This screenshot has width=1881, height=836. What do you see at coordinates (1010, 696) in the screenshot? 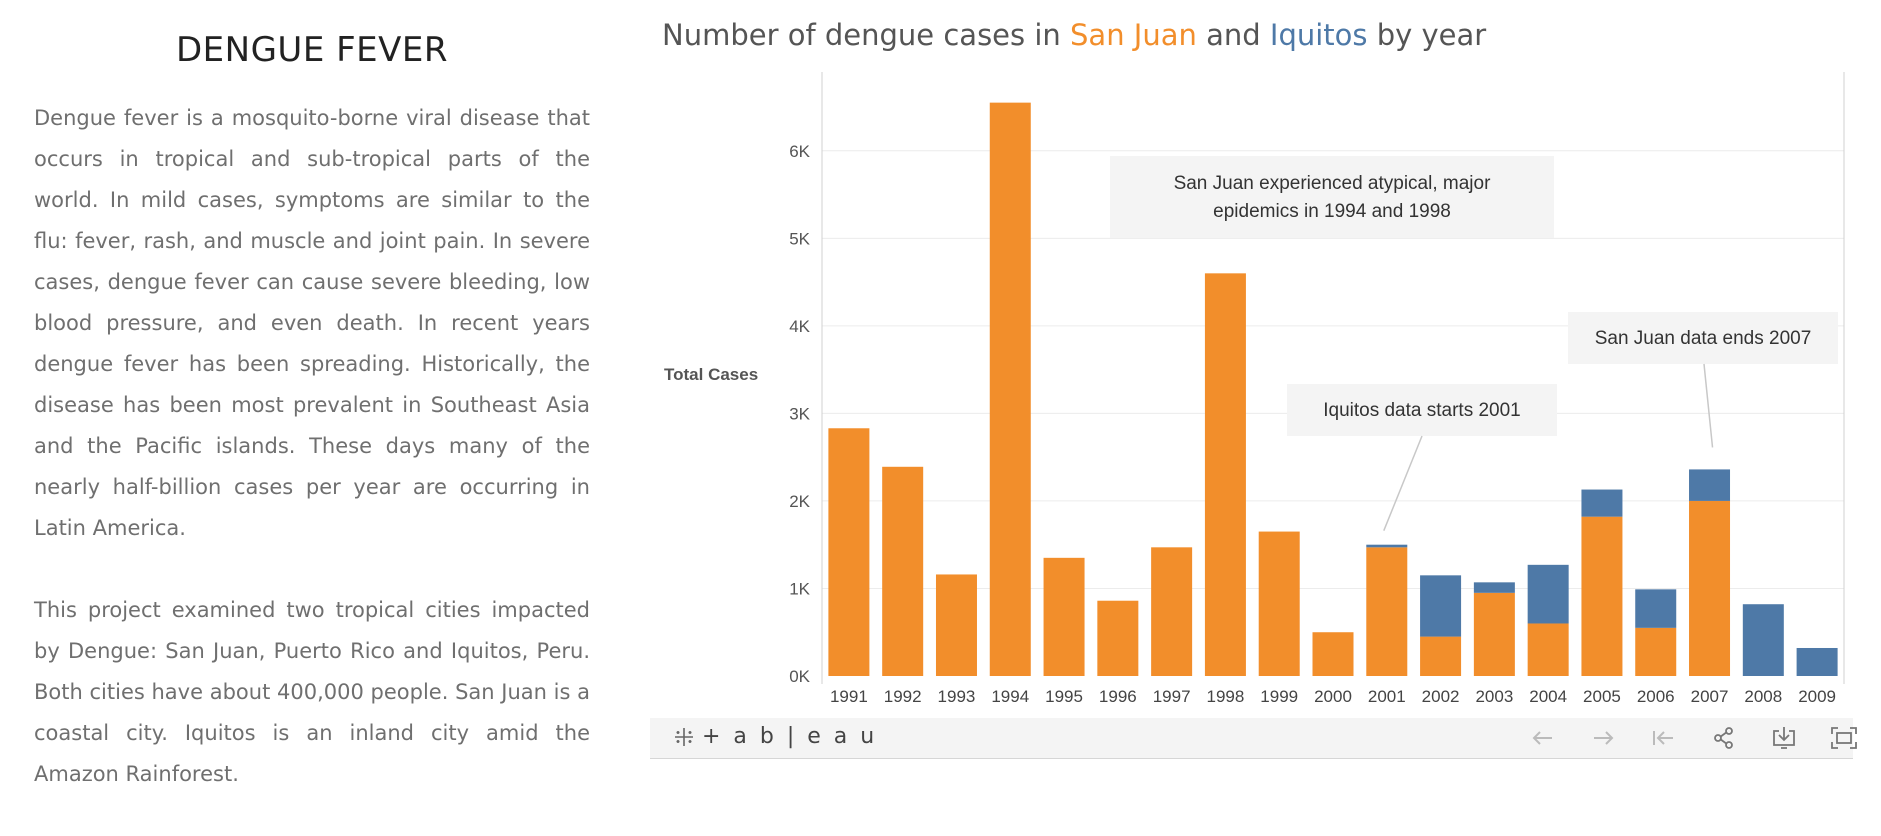
I see `x-tick-label: 1994` at bounding box center [1010, 696].